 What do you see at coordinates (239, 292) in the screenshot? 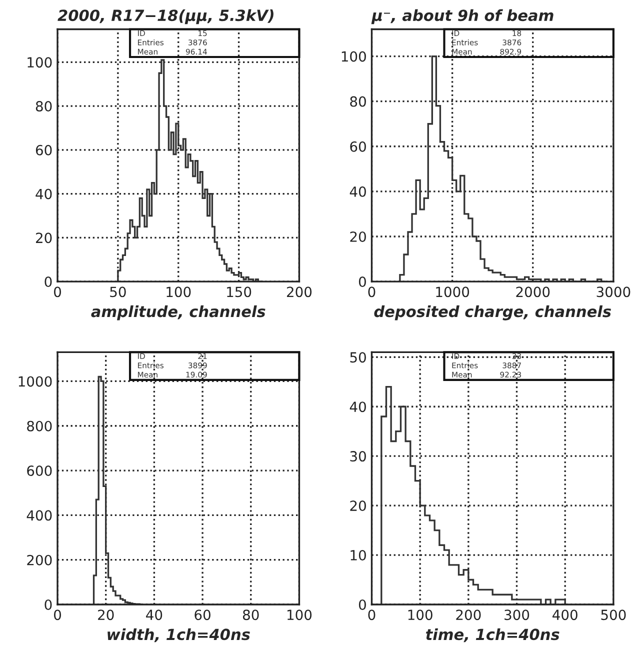
I see `x-tick-label: 150` at bounding box center [239, 292].